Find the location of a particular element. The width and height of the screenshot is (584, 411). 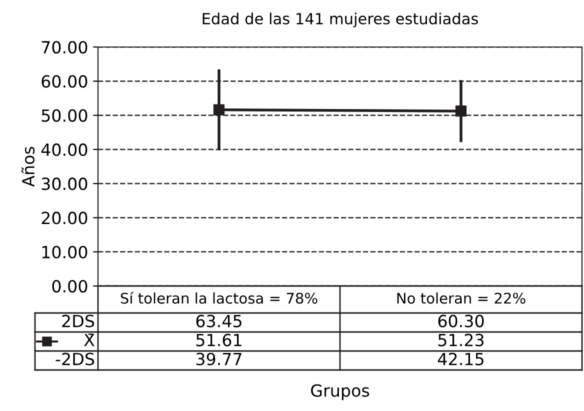

y-tick-label: 10.00 is located at coordinates (65, 252).